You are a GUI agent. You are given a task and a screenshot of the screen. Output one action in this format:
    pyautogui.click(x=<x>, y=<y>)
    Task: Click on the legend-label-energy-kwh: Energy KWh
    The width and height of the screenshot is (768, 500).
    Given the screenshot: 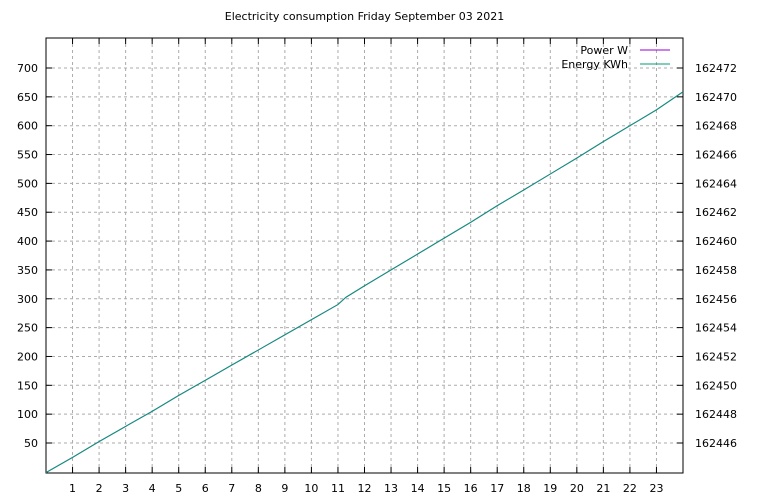 What is the action you would take?
    pyautogui.click(x=594, y=64)
    